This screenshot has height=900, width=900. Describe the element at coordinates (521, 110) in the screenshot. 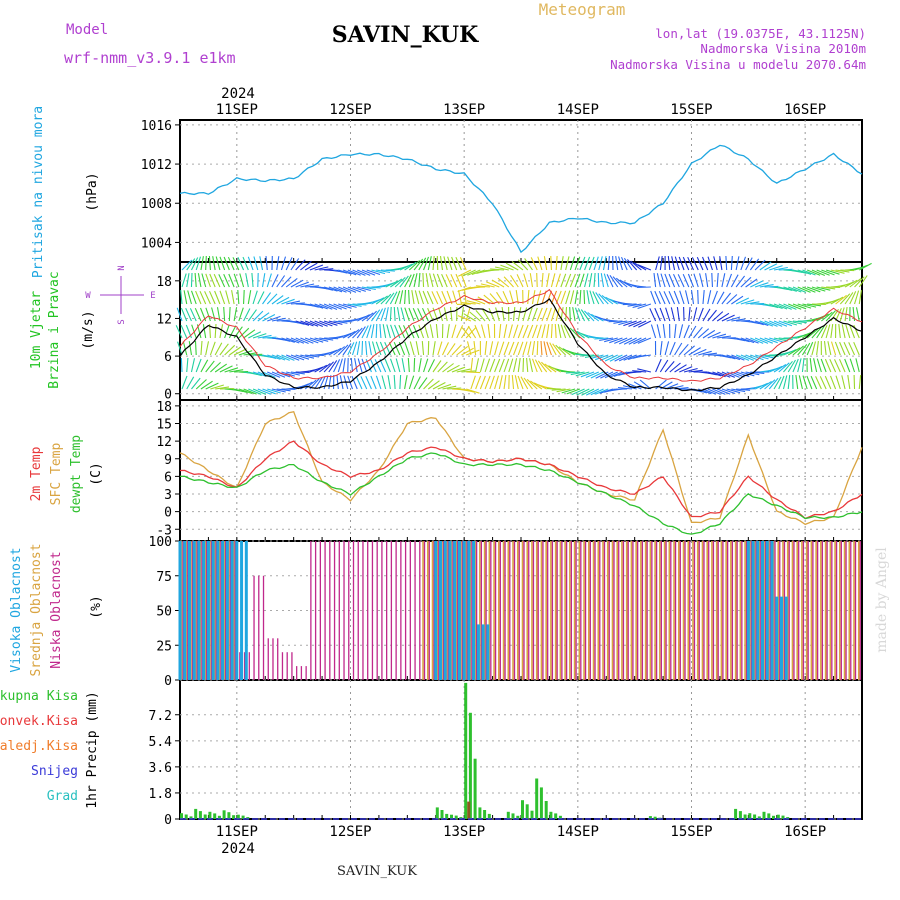

I see `top-day-labels: 11SEP 12SEP 13SEP 14SEP 15SEP 16SEP` at that location.